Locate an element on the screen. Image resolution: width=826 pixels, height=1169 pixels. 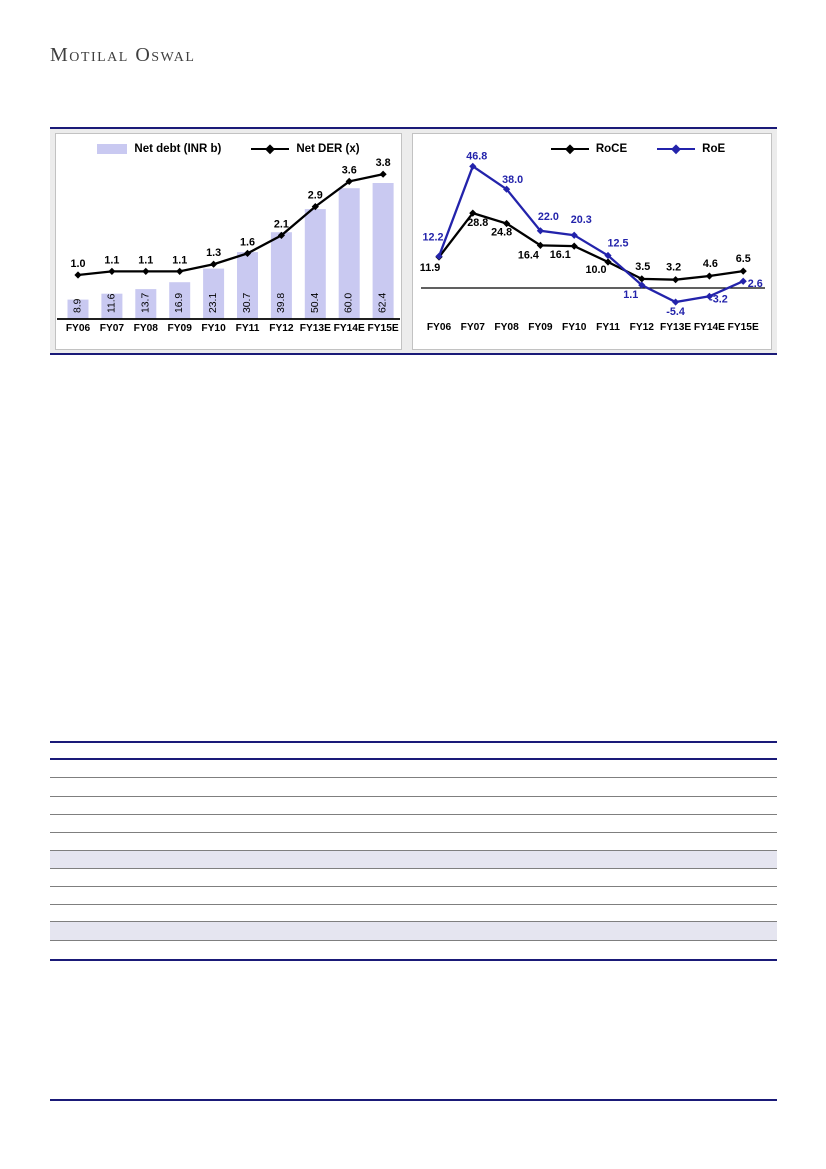
net-der-point-label: 2.1 is located at coordinates (281, 224).